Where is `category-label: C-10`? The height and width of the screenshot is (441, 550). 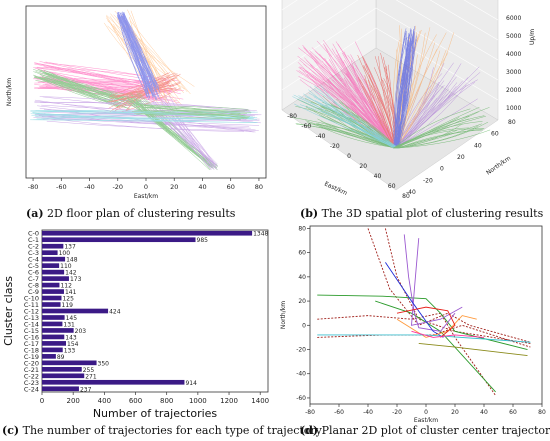
category-label: C-10 is located at coordinates (31, 299).